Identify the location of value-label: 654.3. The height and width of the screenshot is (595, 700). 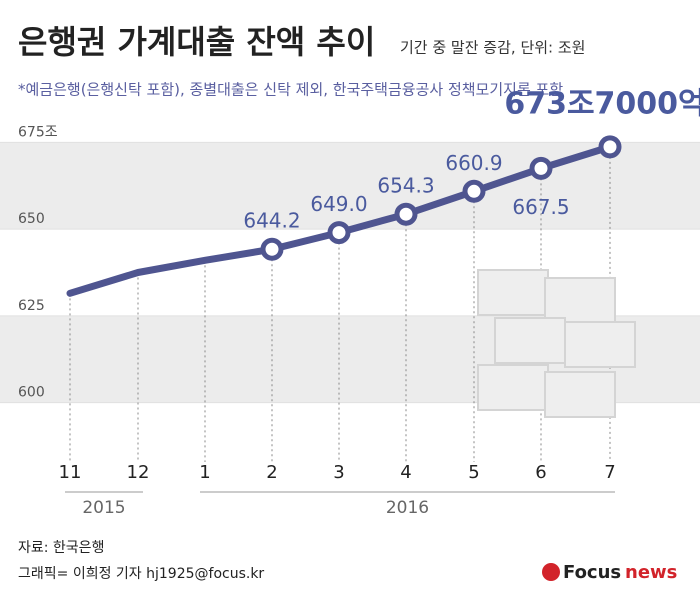
(405, 186).